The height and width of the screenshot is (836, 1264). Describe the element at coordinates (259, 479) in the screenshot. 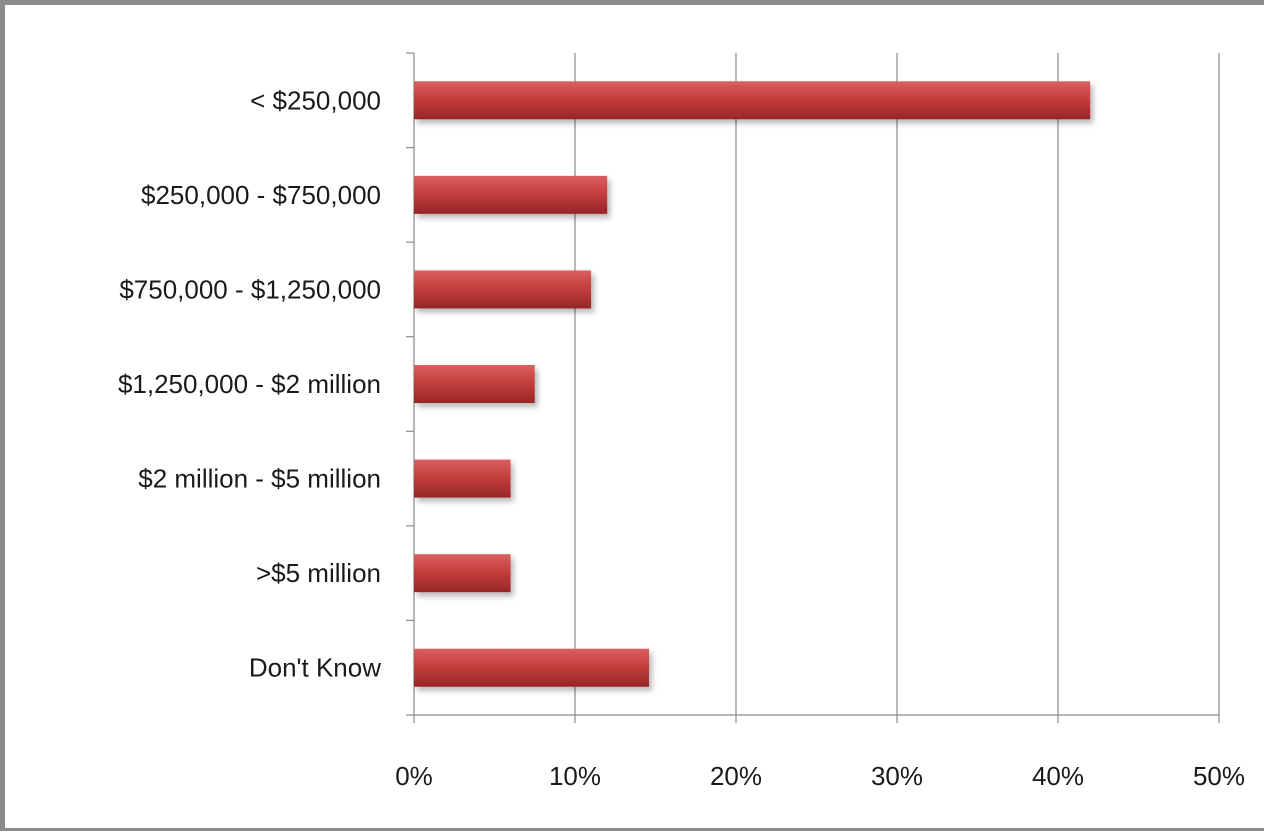

I see `y-tick-label: $2 million - $5 million` at that location.